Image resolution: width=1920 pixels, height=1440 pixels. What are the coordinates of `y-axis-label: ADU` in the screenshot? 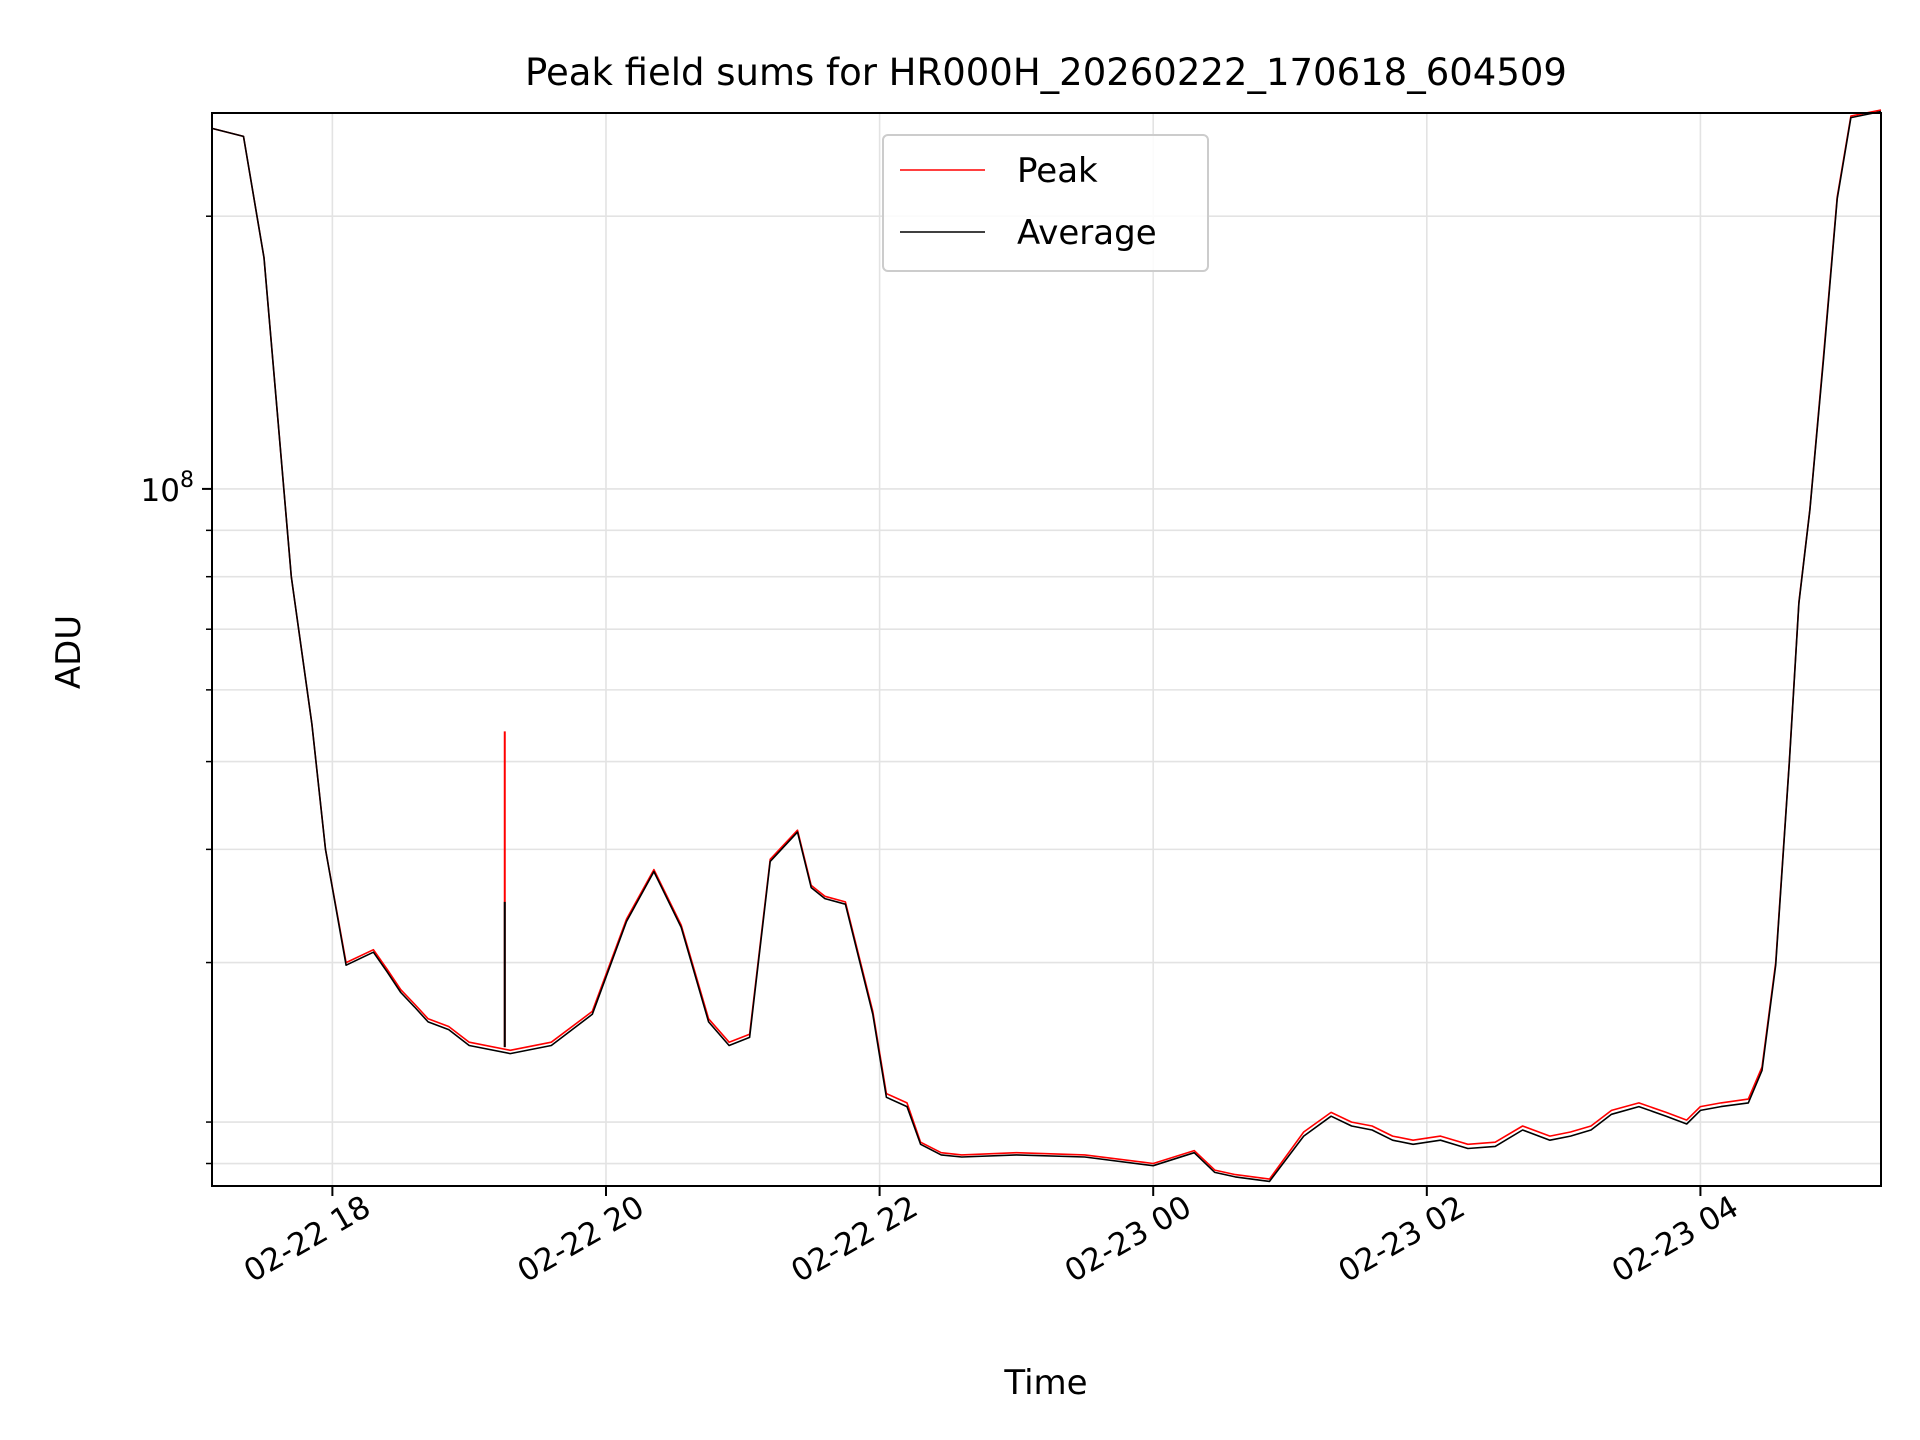 It's located at (69, 652).